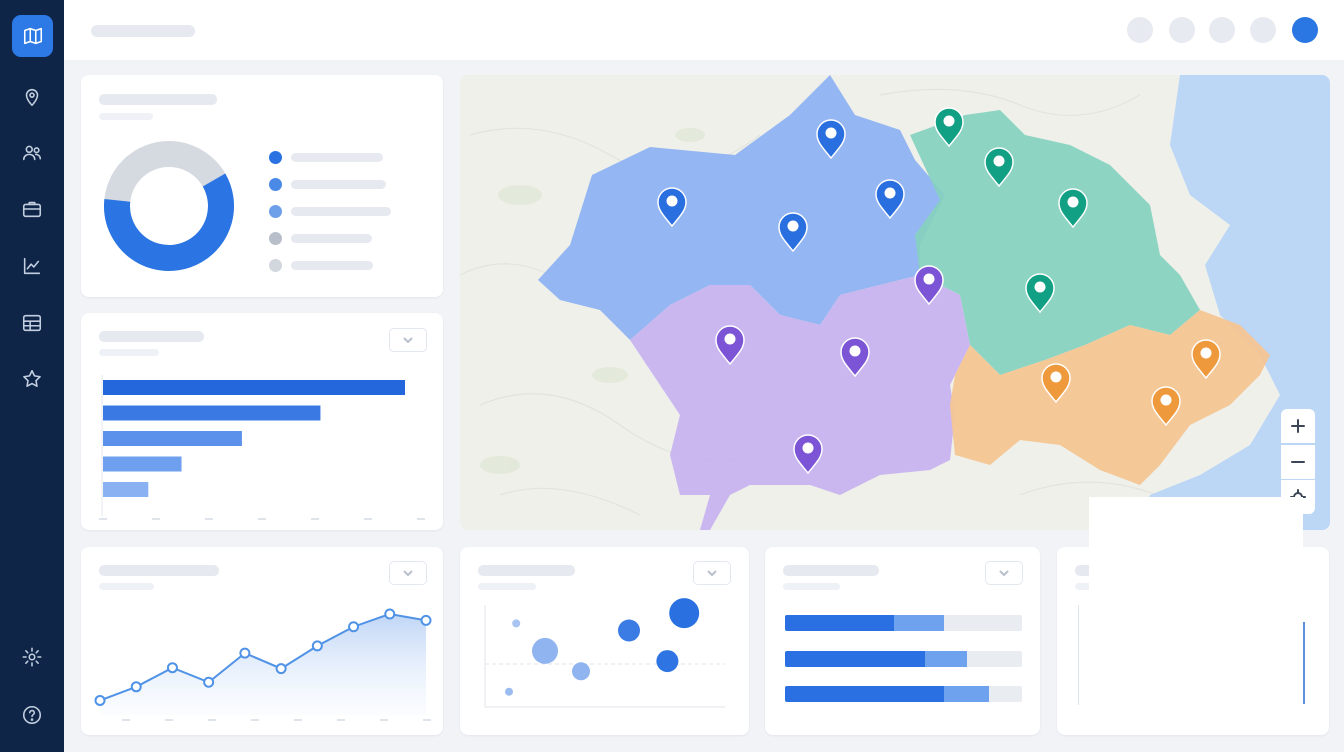 The height and width of the screenshot is (752, 1344). I want to click on location-pin-icon, so click(32, 97).